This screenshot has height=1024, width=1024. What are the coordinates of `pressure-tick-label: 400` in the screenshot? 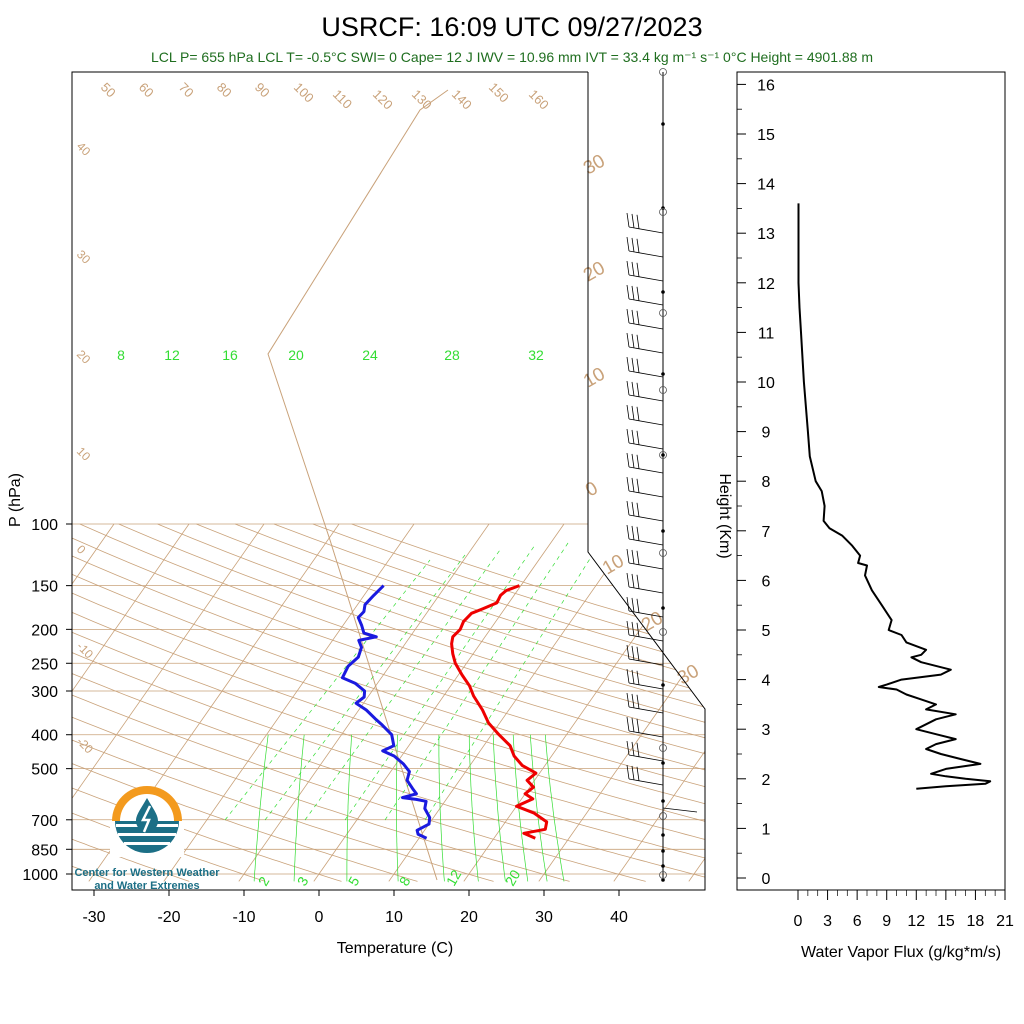 It's located at (44, 736).